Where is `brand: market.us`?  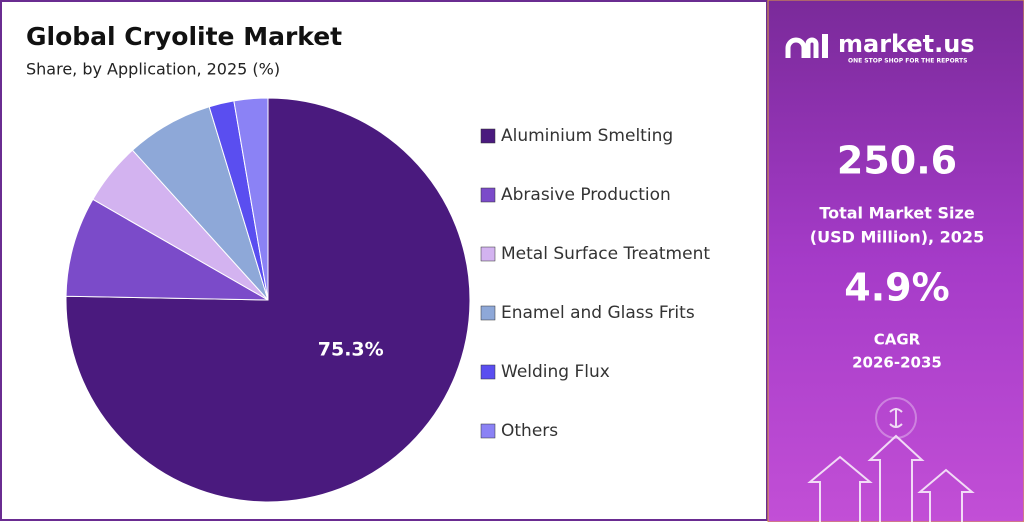 brand: market.us is located at coordinates (906, 44).